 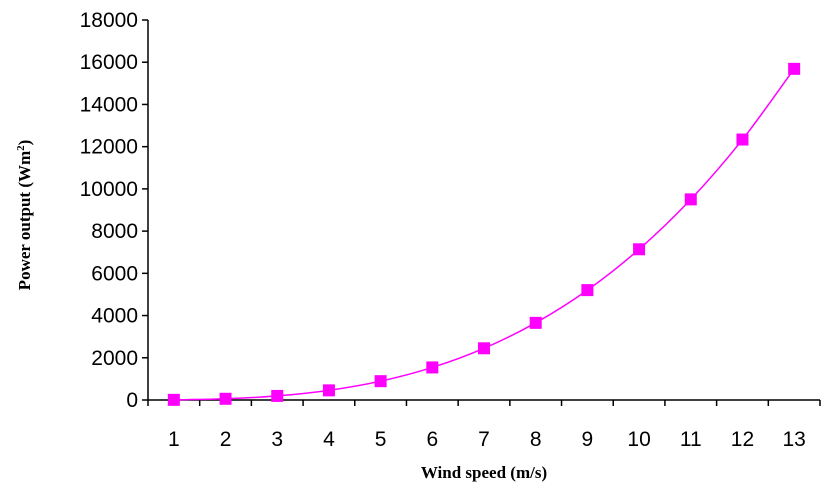 I want to click on x-tick-label: 4, so click(x=329, y=439).